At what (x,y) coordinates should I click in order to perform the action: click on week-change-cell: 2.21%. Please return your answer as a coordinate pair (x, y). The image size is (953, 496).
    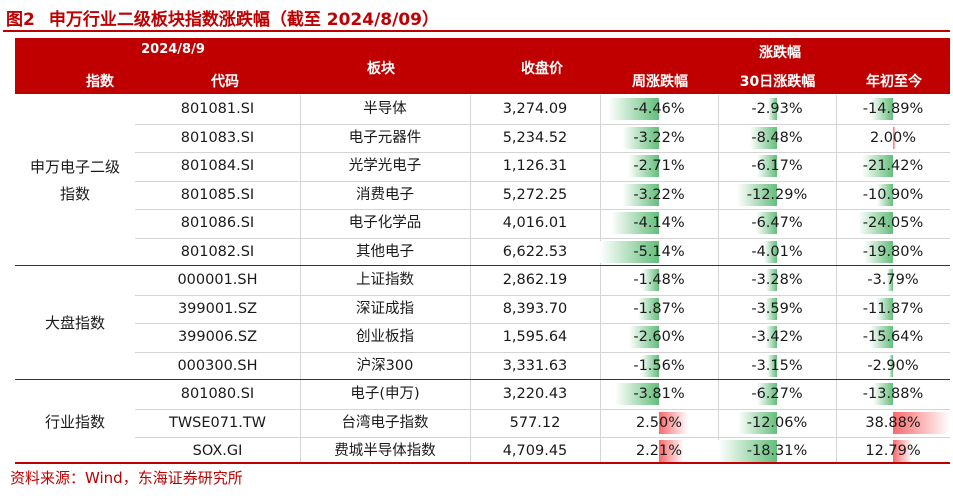
    Looking at the image, I should click on (659, 451).